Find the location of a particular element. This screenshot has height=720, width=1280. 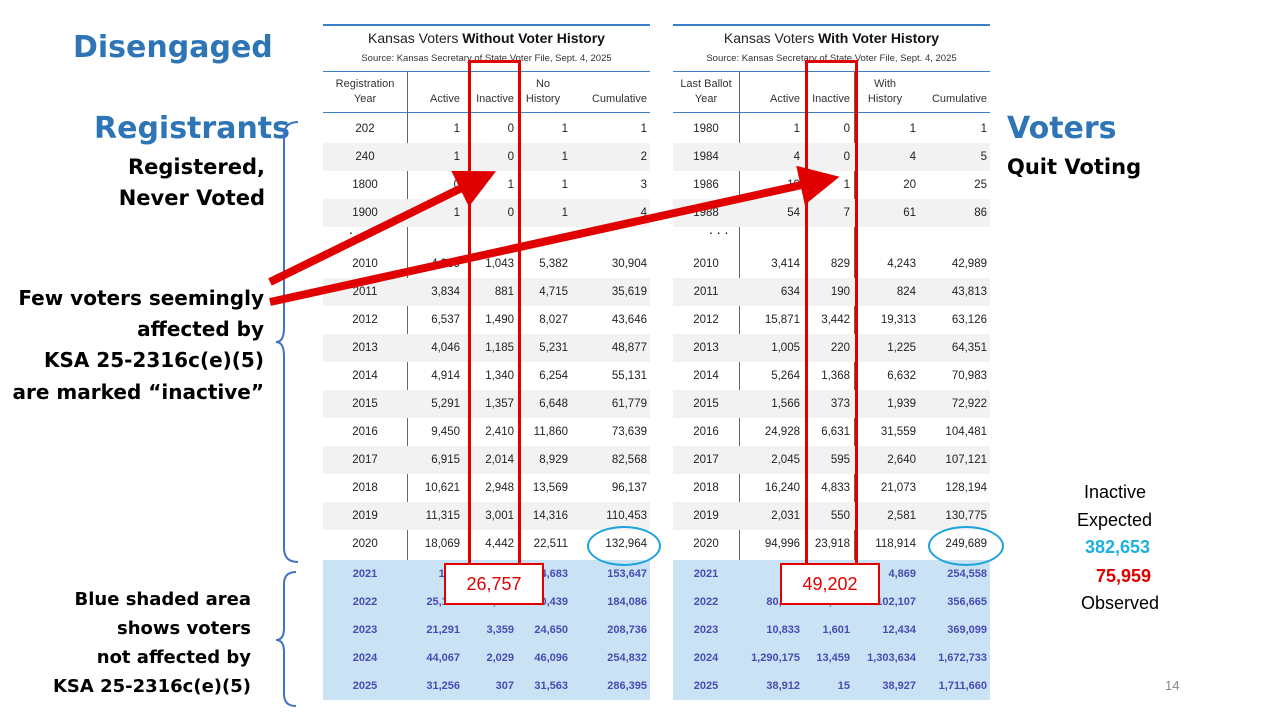

cell-inactive: 7 is located at coordinates (846, 213).